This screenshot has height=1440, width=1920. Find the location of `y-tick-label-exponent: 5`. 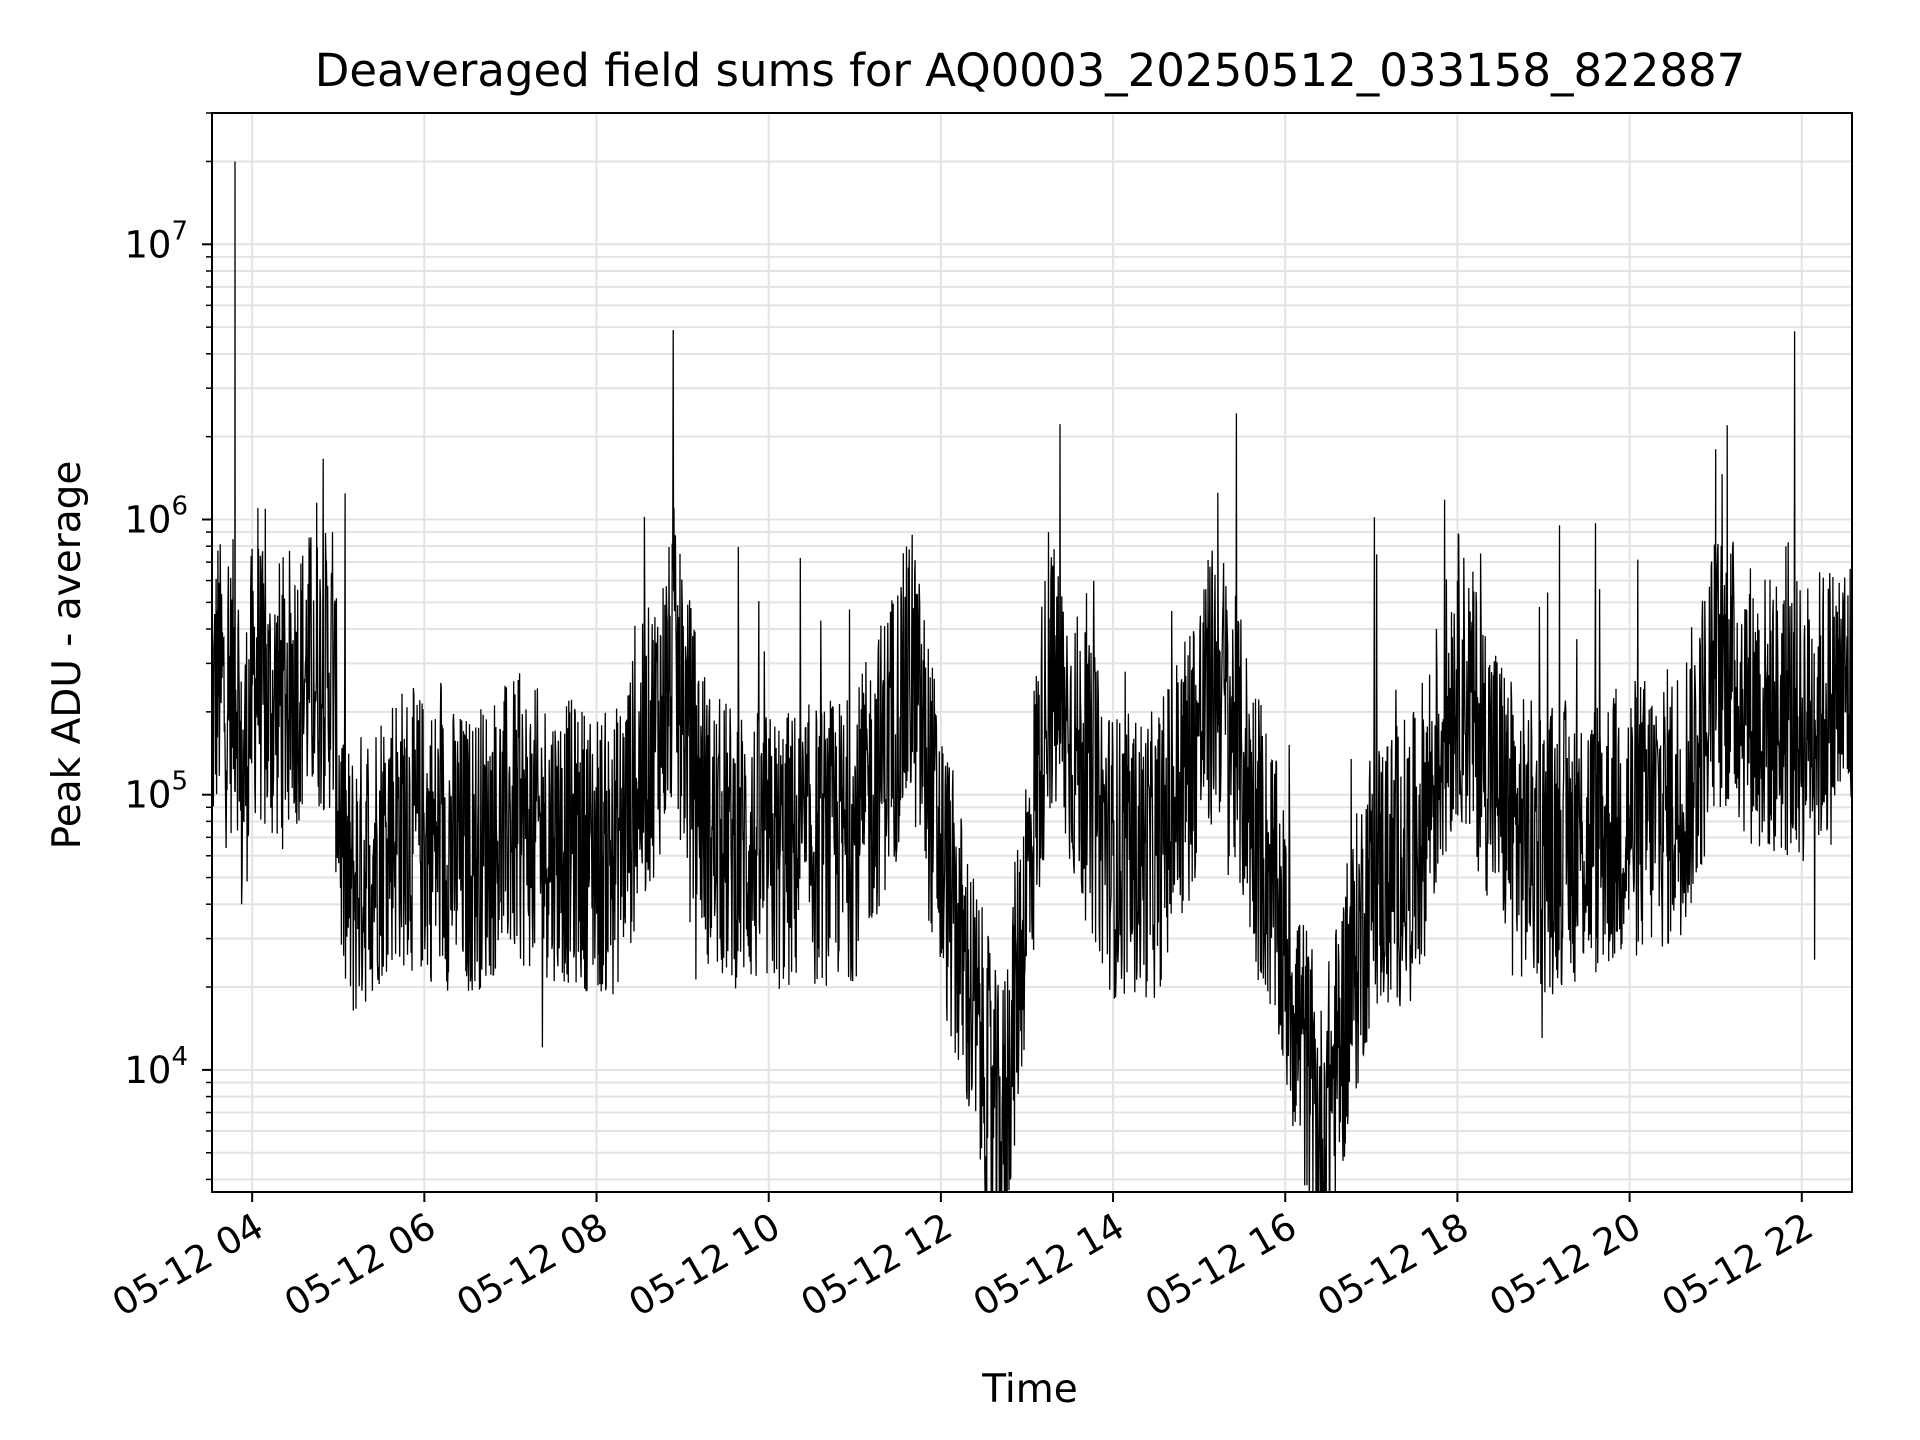

y-tick-label-exponent: 5 is located at coordinates (179, 782).